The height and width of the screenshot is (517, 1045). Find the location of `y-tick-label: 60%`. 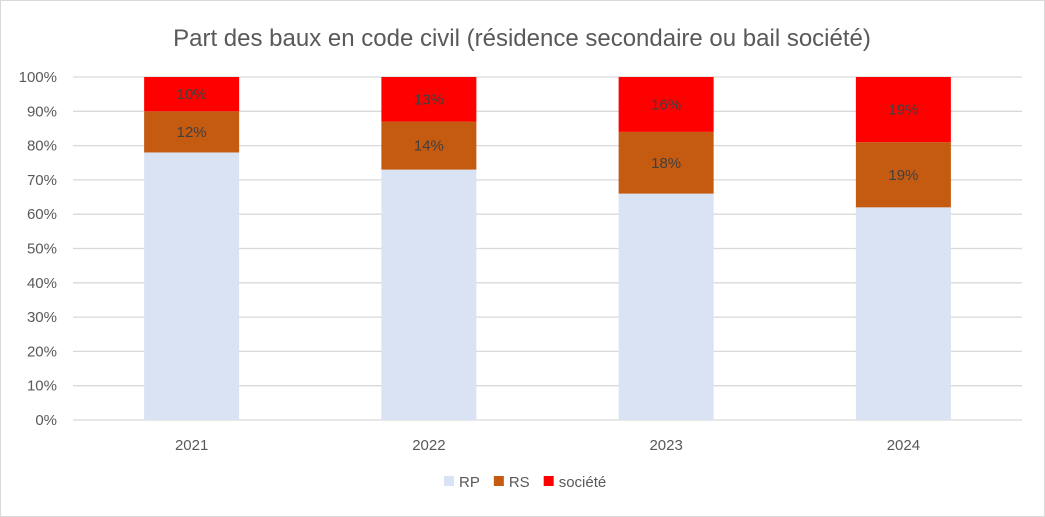

y-tick-label: 60% is located at coordinates (42, 214).